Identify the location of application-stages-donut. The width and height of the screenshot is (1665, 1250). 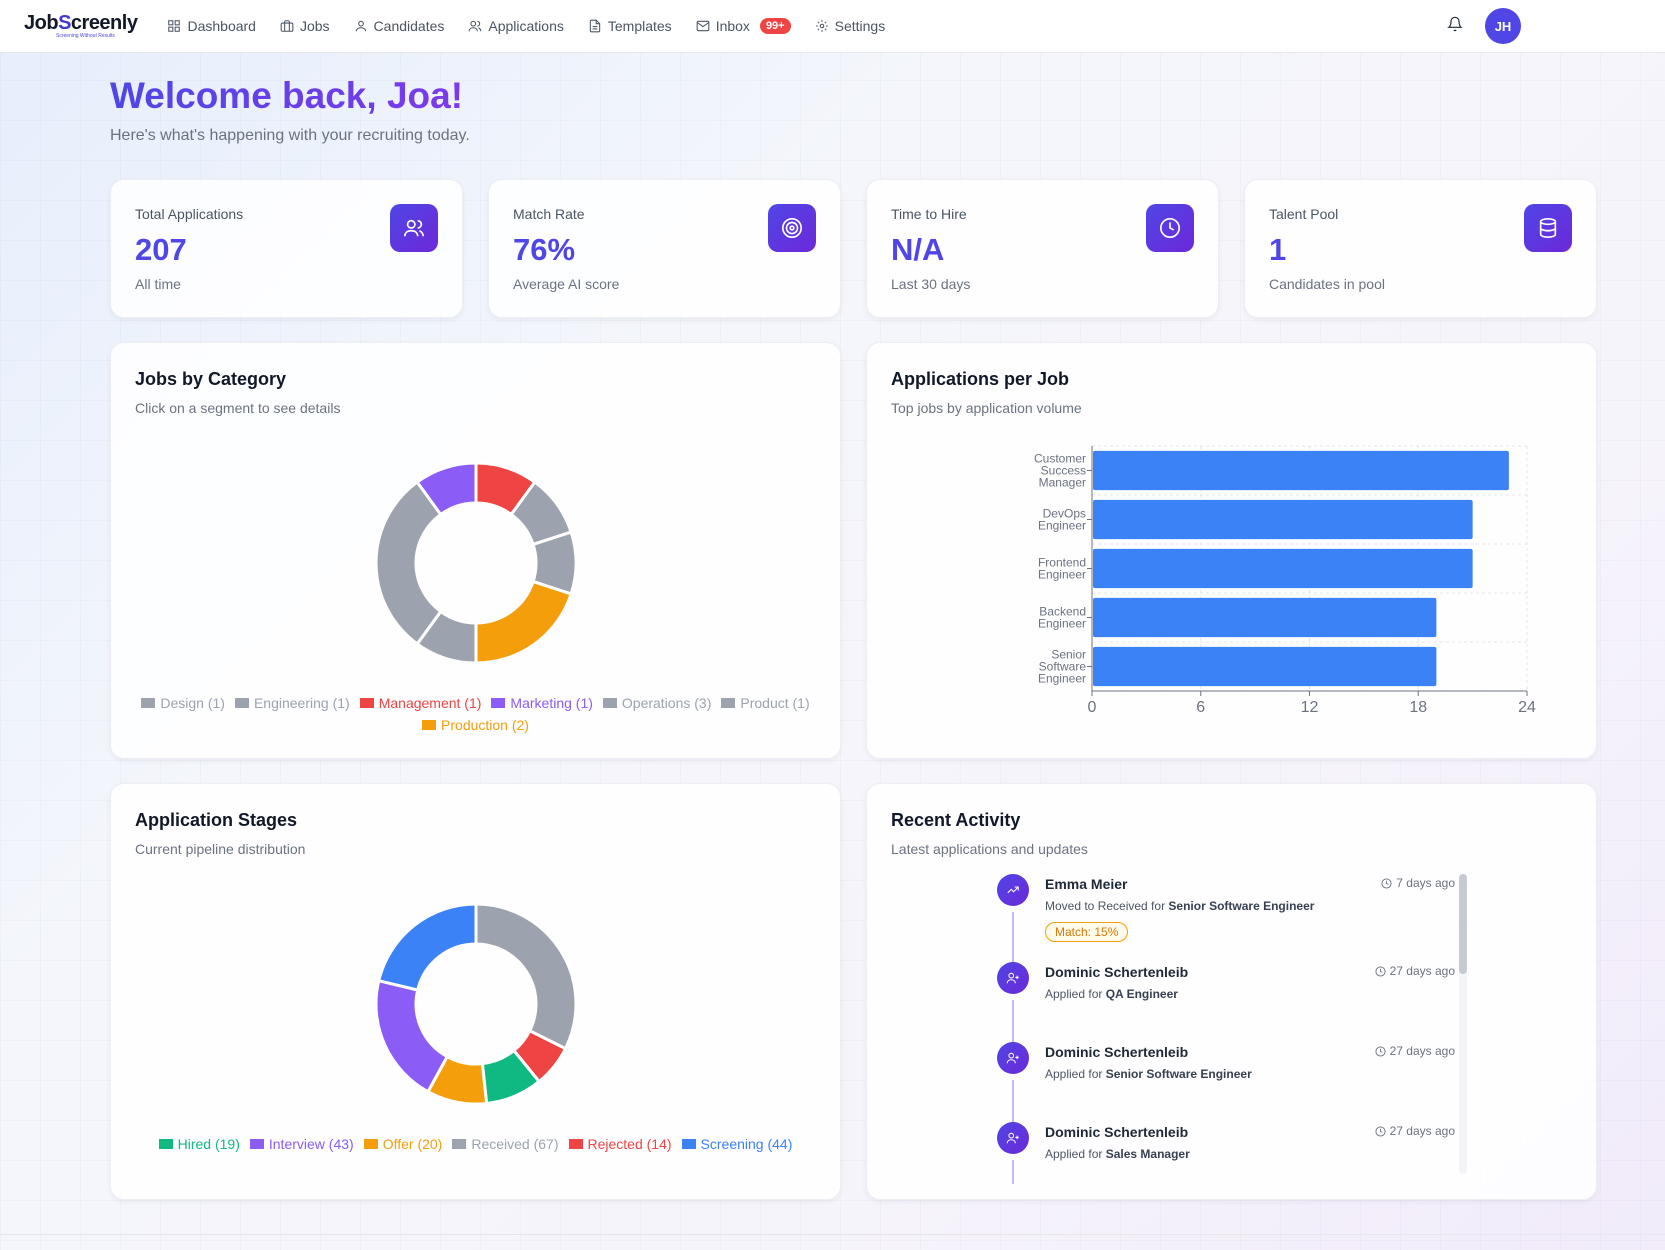
(476, 1004).